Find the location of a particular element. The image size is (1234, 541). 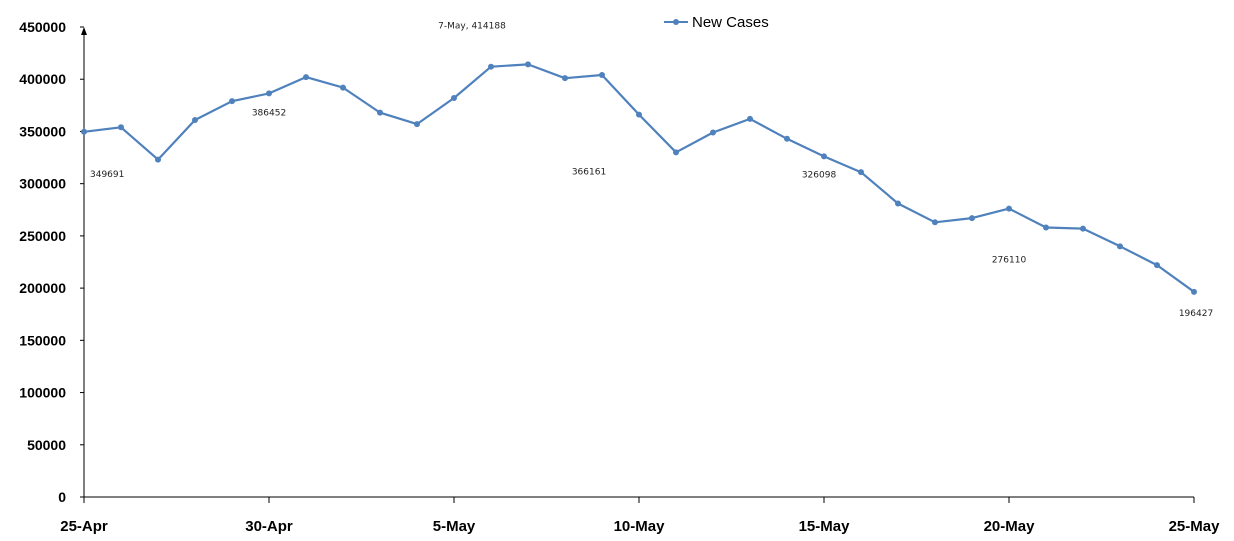

legend-label: New Cases is located at coordinates (730, 22).